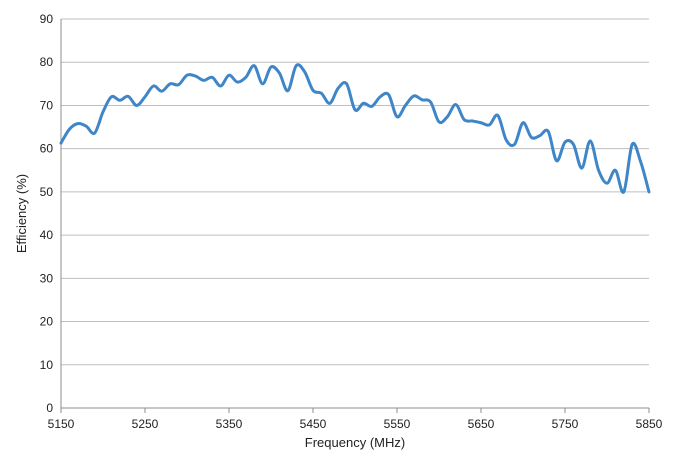 The height and width of the screenshot is (454, 681). I want to click on x-tick-label: 5450, so click(313, 424).